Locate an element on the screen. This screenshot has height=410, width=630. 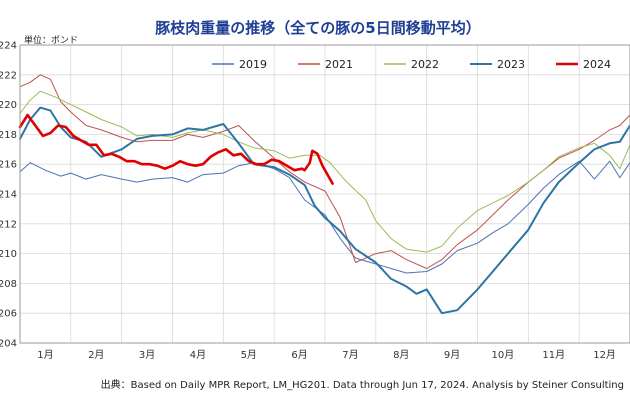
series-line-2024 is located at coordinates (176, 149).